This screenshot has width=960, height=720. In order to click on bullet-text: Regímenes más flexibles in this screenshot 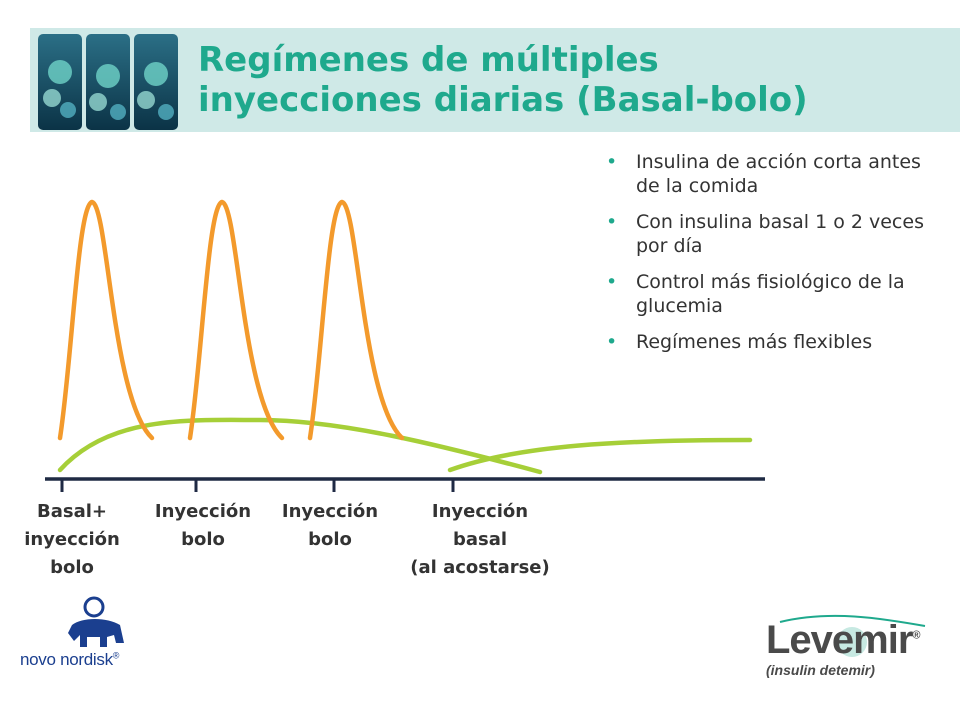, I will do `click(754, 342)`.